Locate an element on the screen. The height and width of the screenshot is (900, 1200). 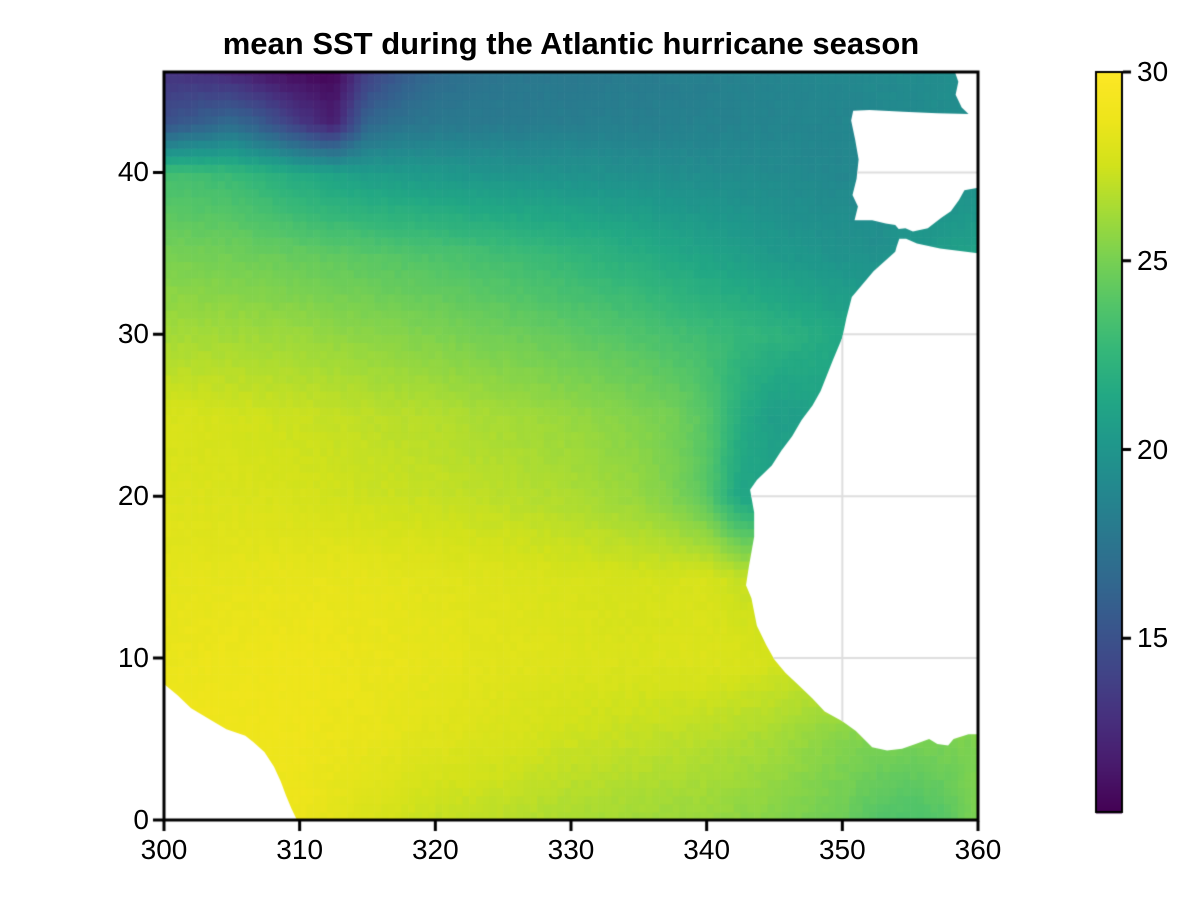
x-axis-tick-label: 300 is located at coordinates (164, 849).